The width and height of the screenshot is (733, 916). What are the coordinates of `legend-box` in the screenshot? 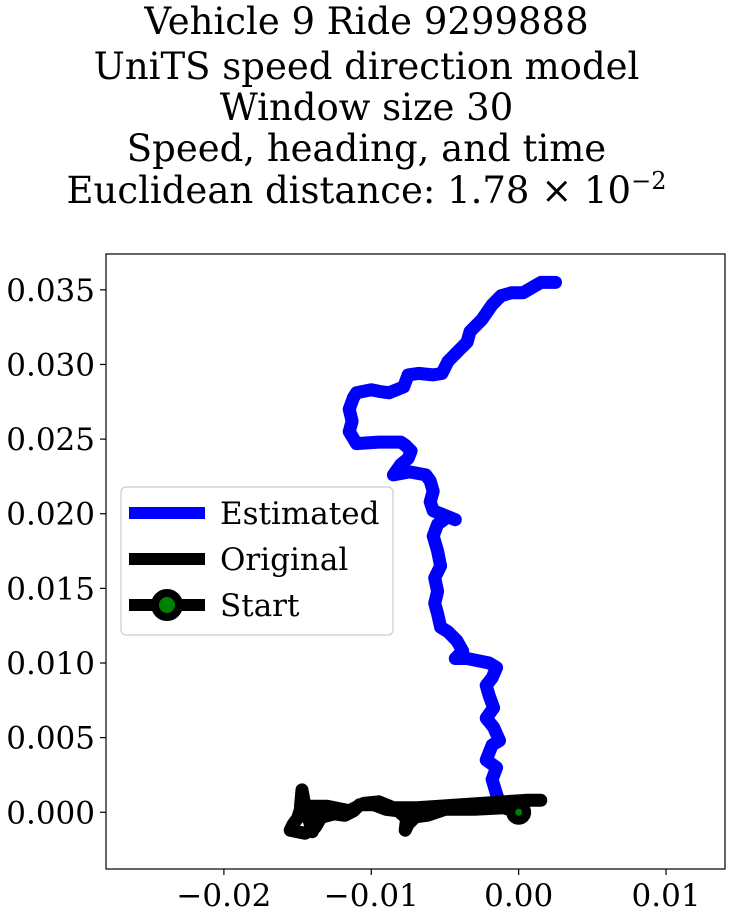 It's located at (257, 561).